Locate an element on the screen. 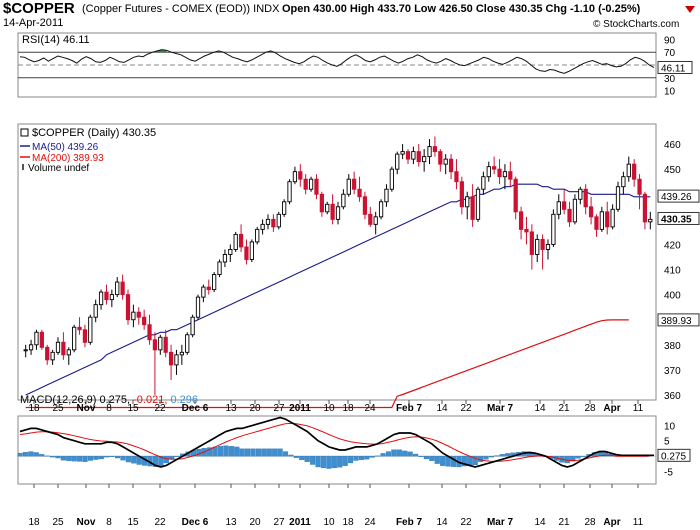  price-tick-label: 380 is located at coordinates (672, 346).